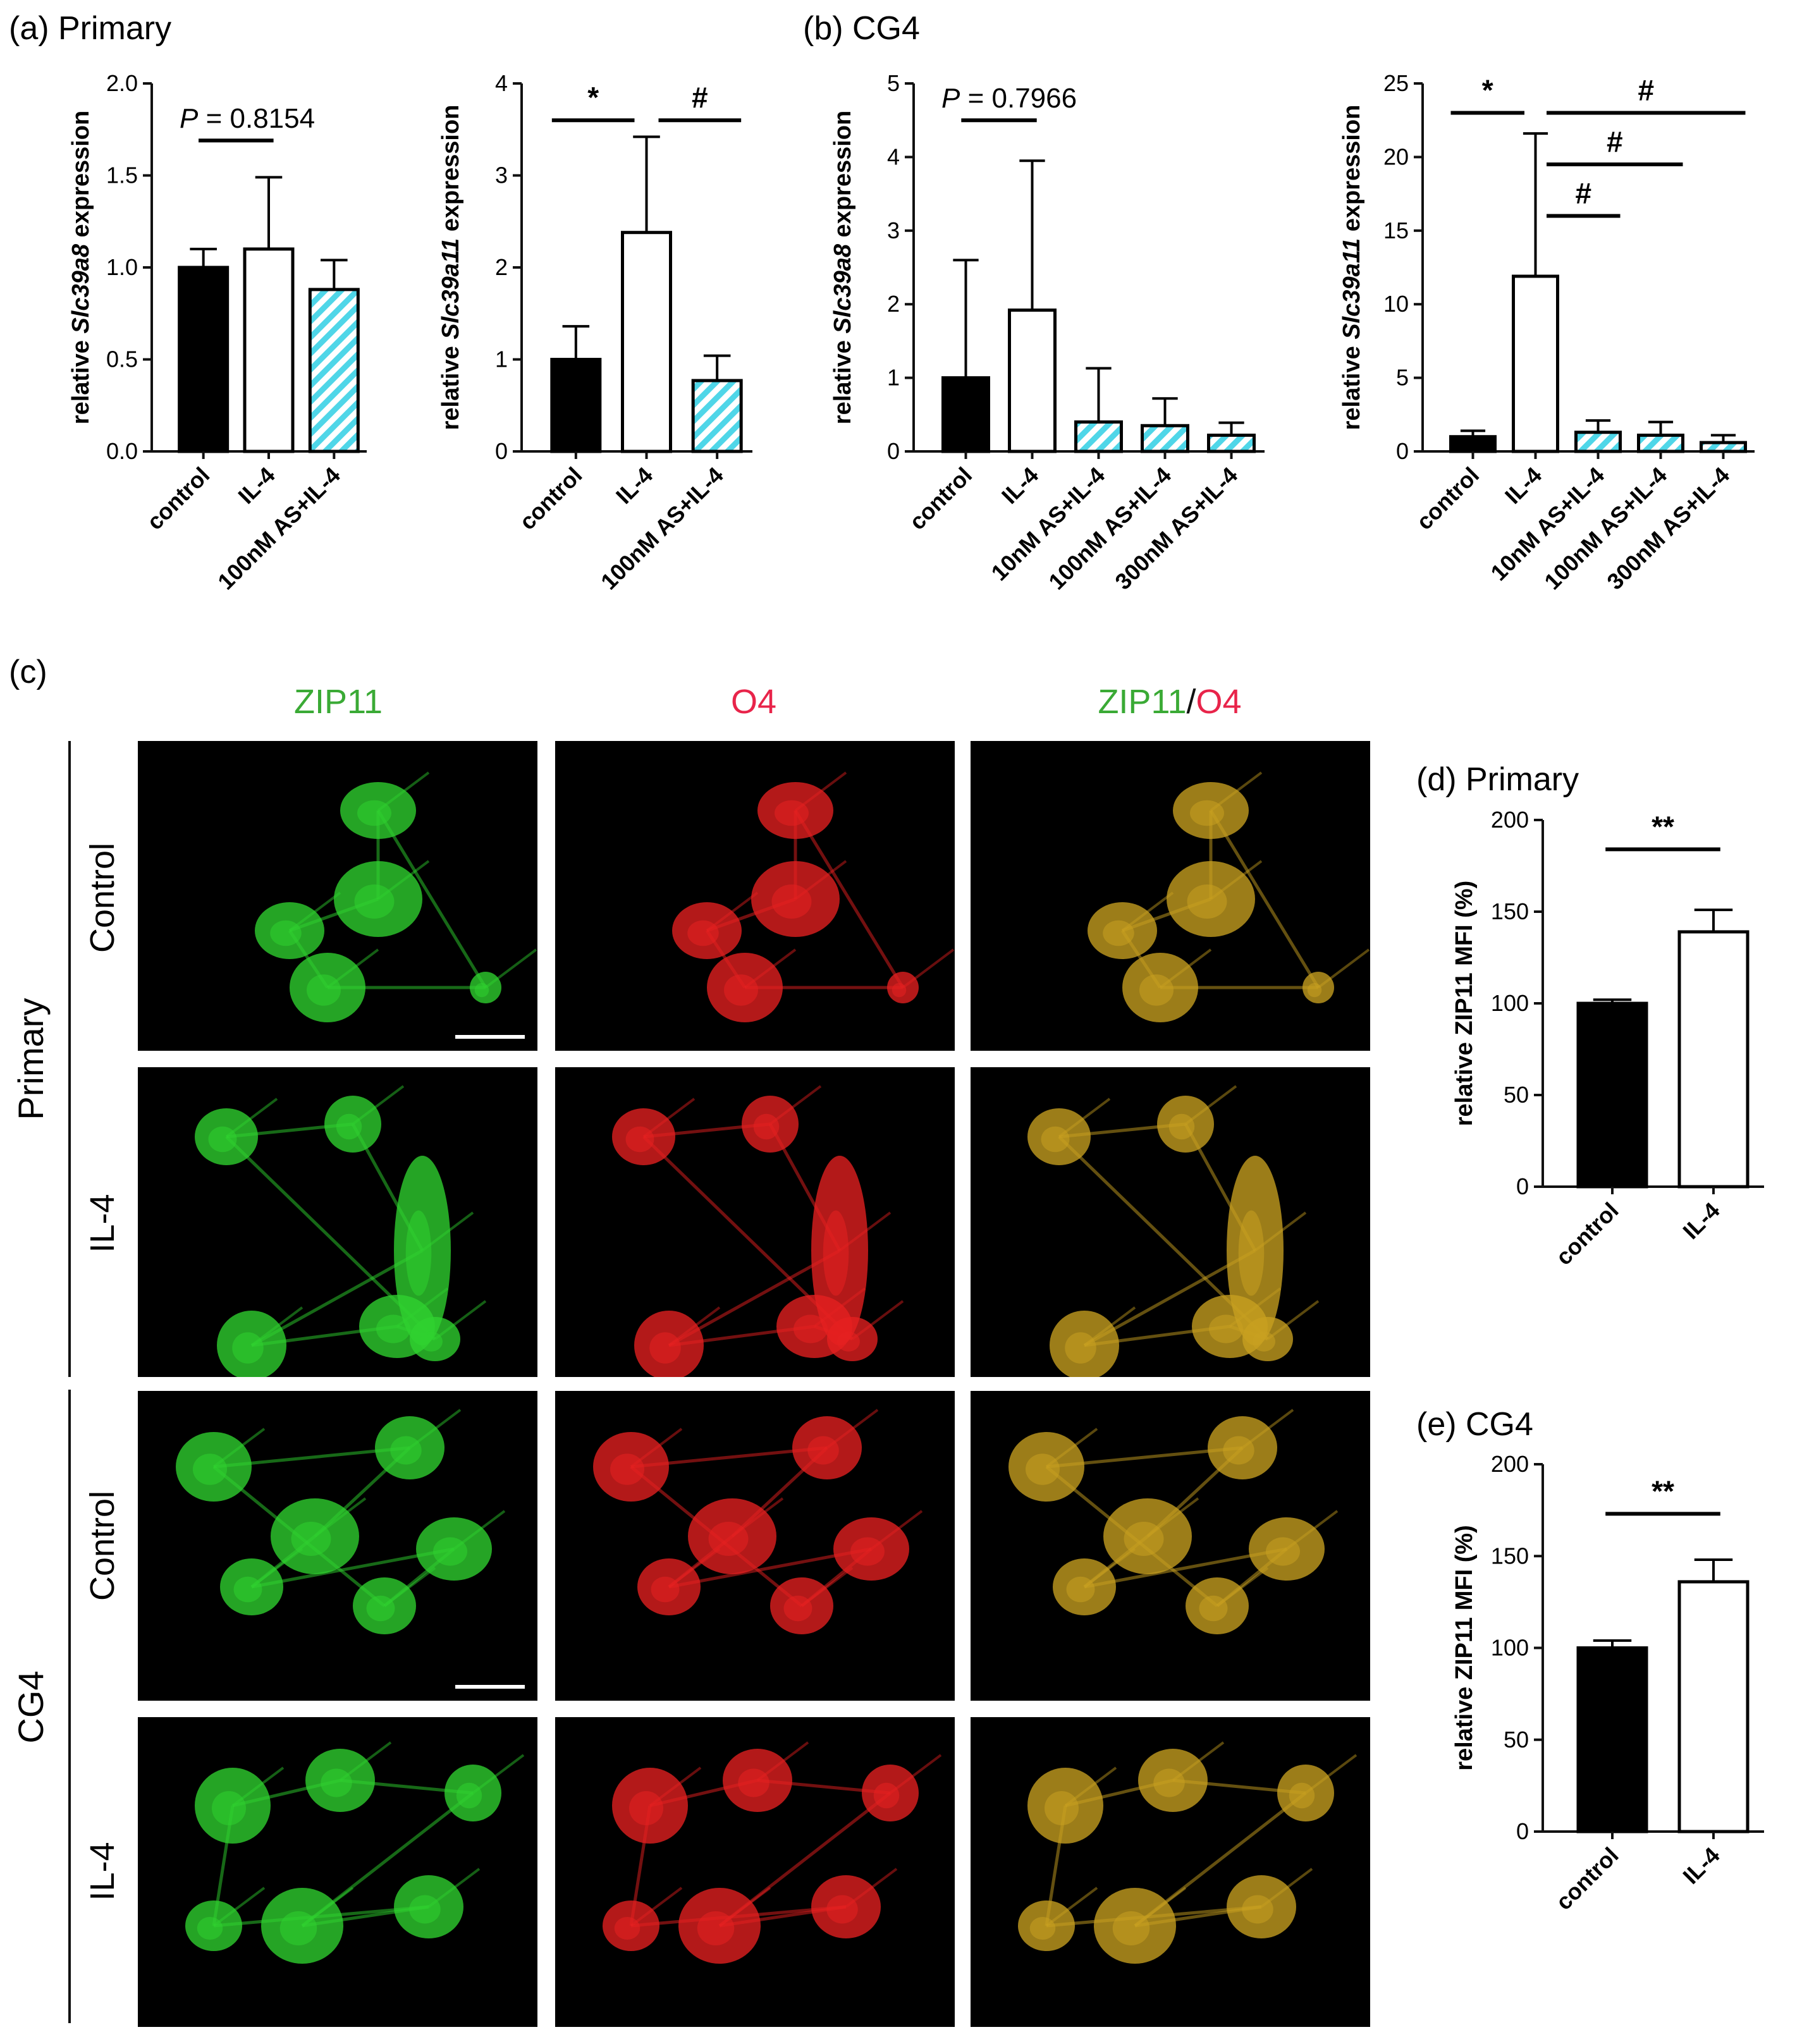 This screenshot has width=1802, height=2044. What do you see at coordinates (31, 1706) in the screenshot?
I see `group-label-cg4: CG4` at bounding box center [31, 1706].